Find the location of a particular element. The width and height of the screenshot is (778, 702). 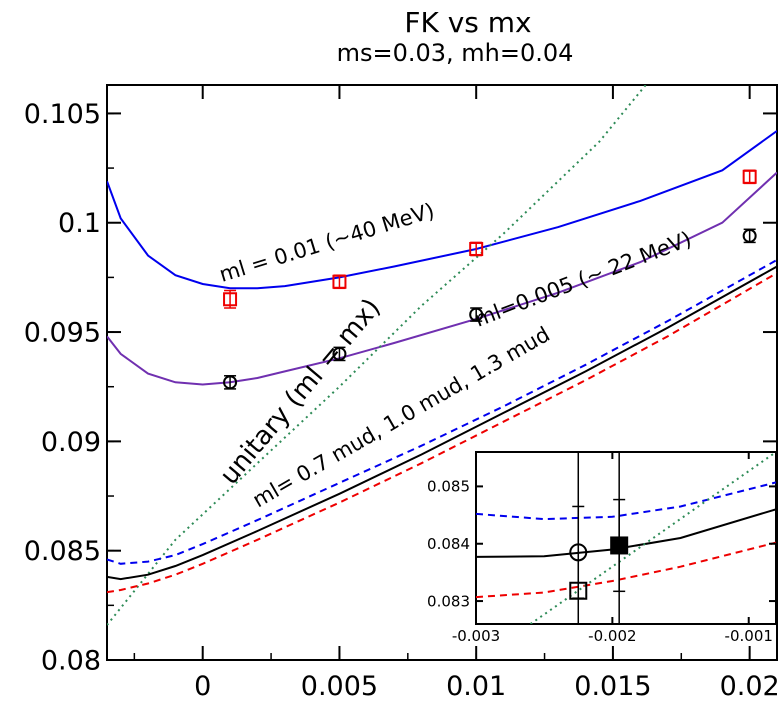

x-tick-label: 0.005 is located at coordinates (339, 686).